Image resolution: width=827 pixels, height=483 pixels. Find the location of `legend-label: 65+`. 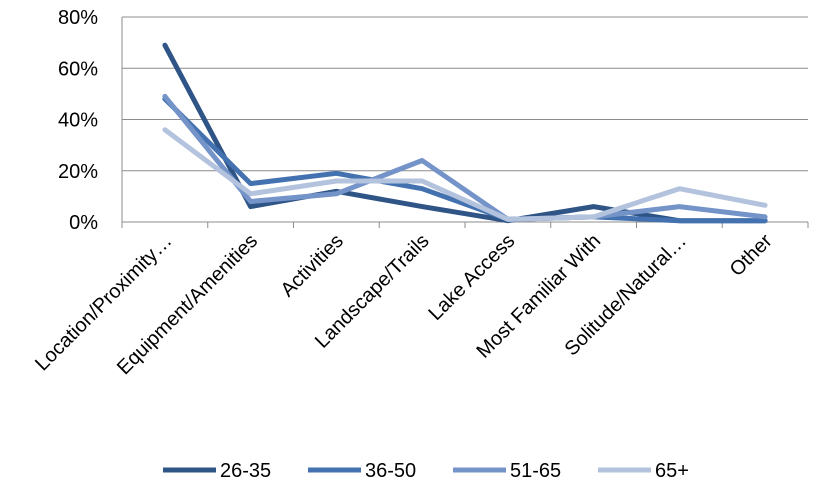

legend-label: 65+ is located at coordinates (672, 471).